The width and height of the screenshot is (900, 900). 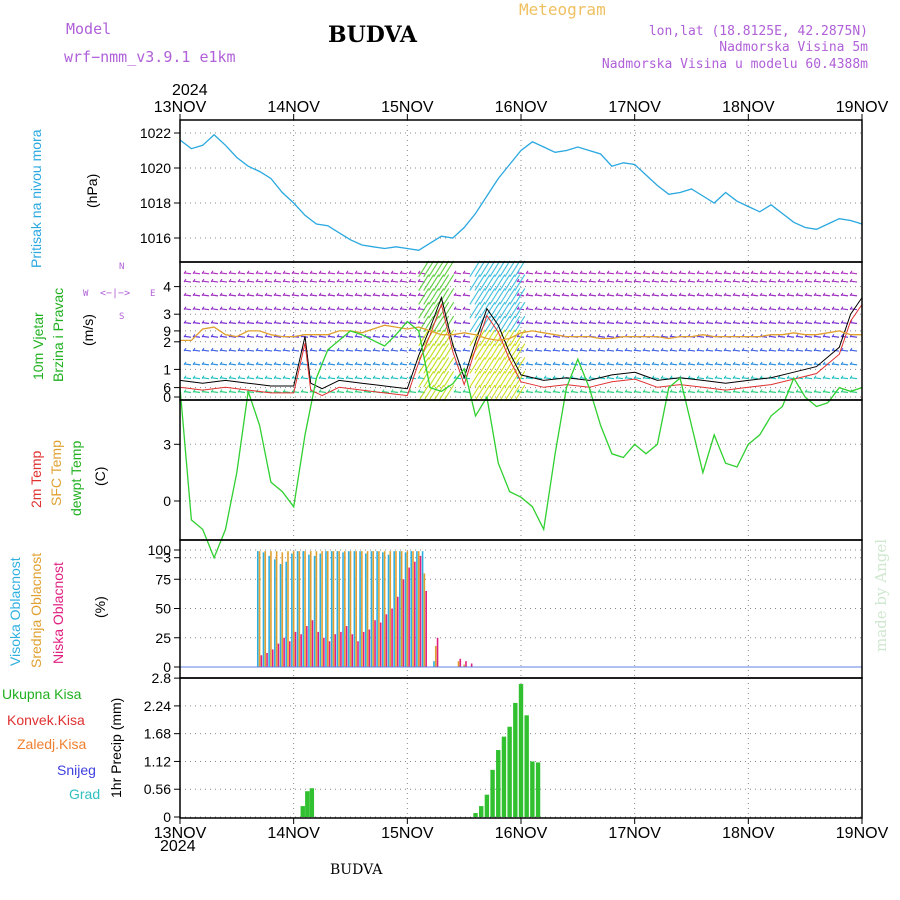 I want to click on precip-legend-hail: Grad, so click(x=85, y=794).